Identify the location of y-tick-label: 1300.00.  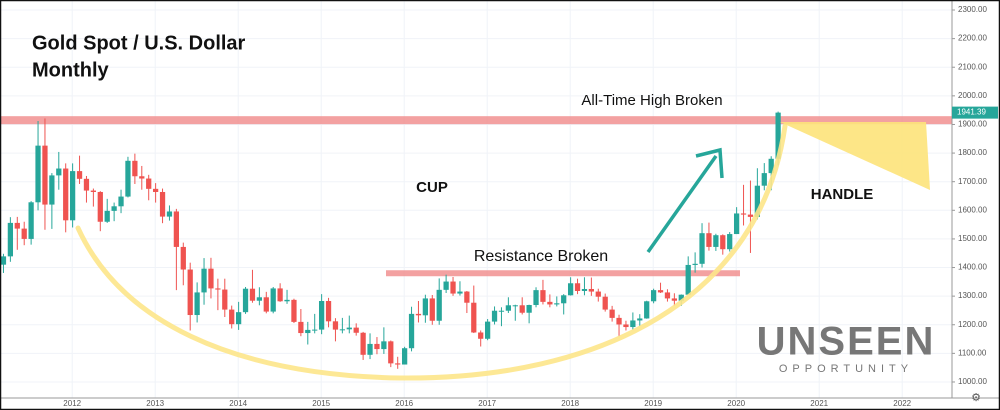
(972, 295).